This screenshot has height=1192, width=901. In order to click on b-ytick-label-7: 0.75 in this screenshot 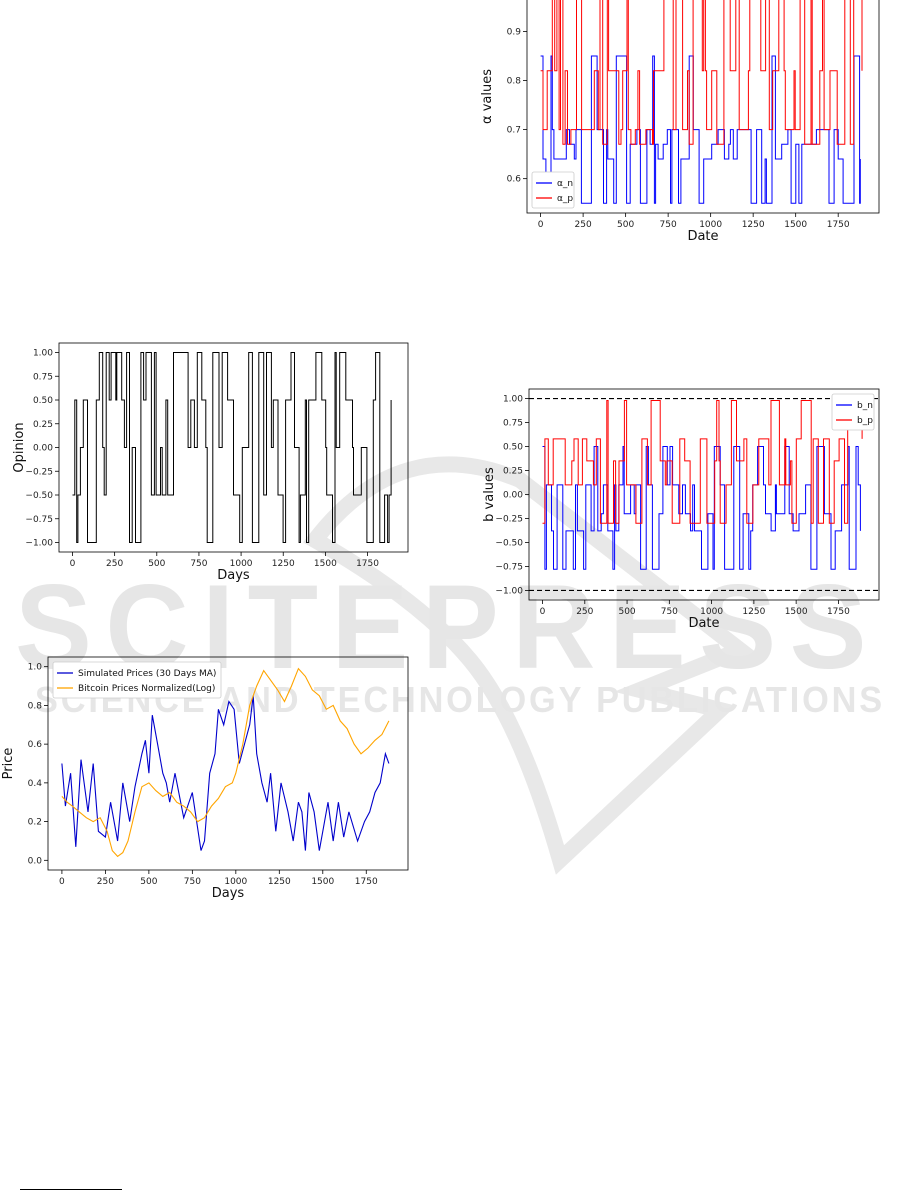, I will do `click(513, 424)`.